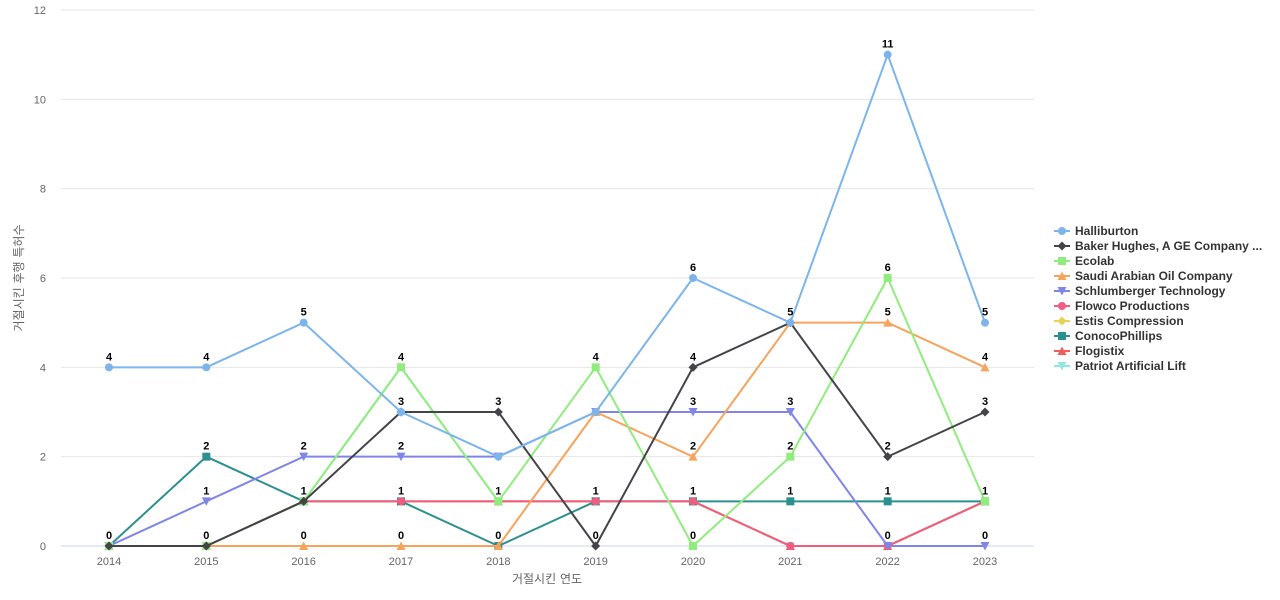  I want to click on x-tick-label: 2021, so click(790, 562).